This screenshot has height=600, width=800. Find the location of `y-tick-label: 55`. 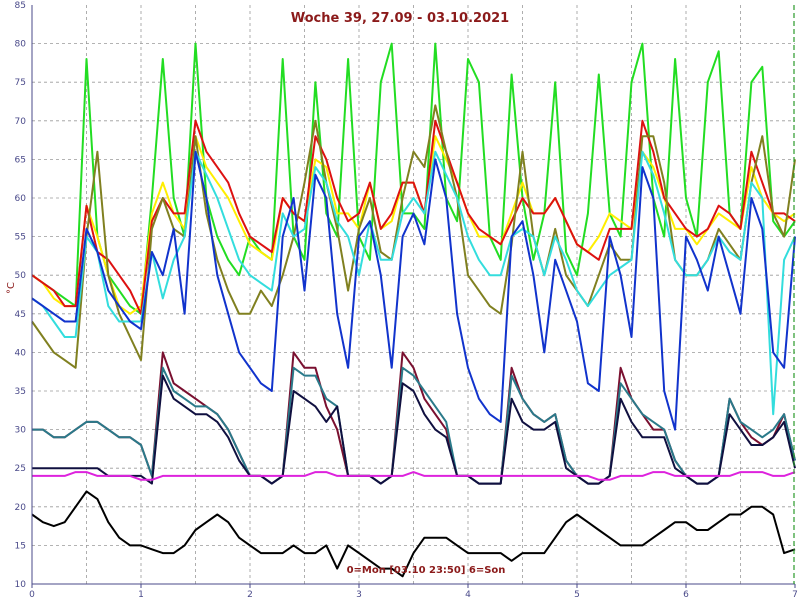

y-tick-label: 55 is located at coordinates (20, 238).